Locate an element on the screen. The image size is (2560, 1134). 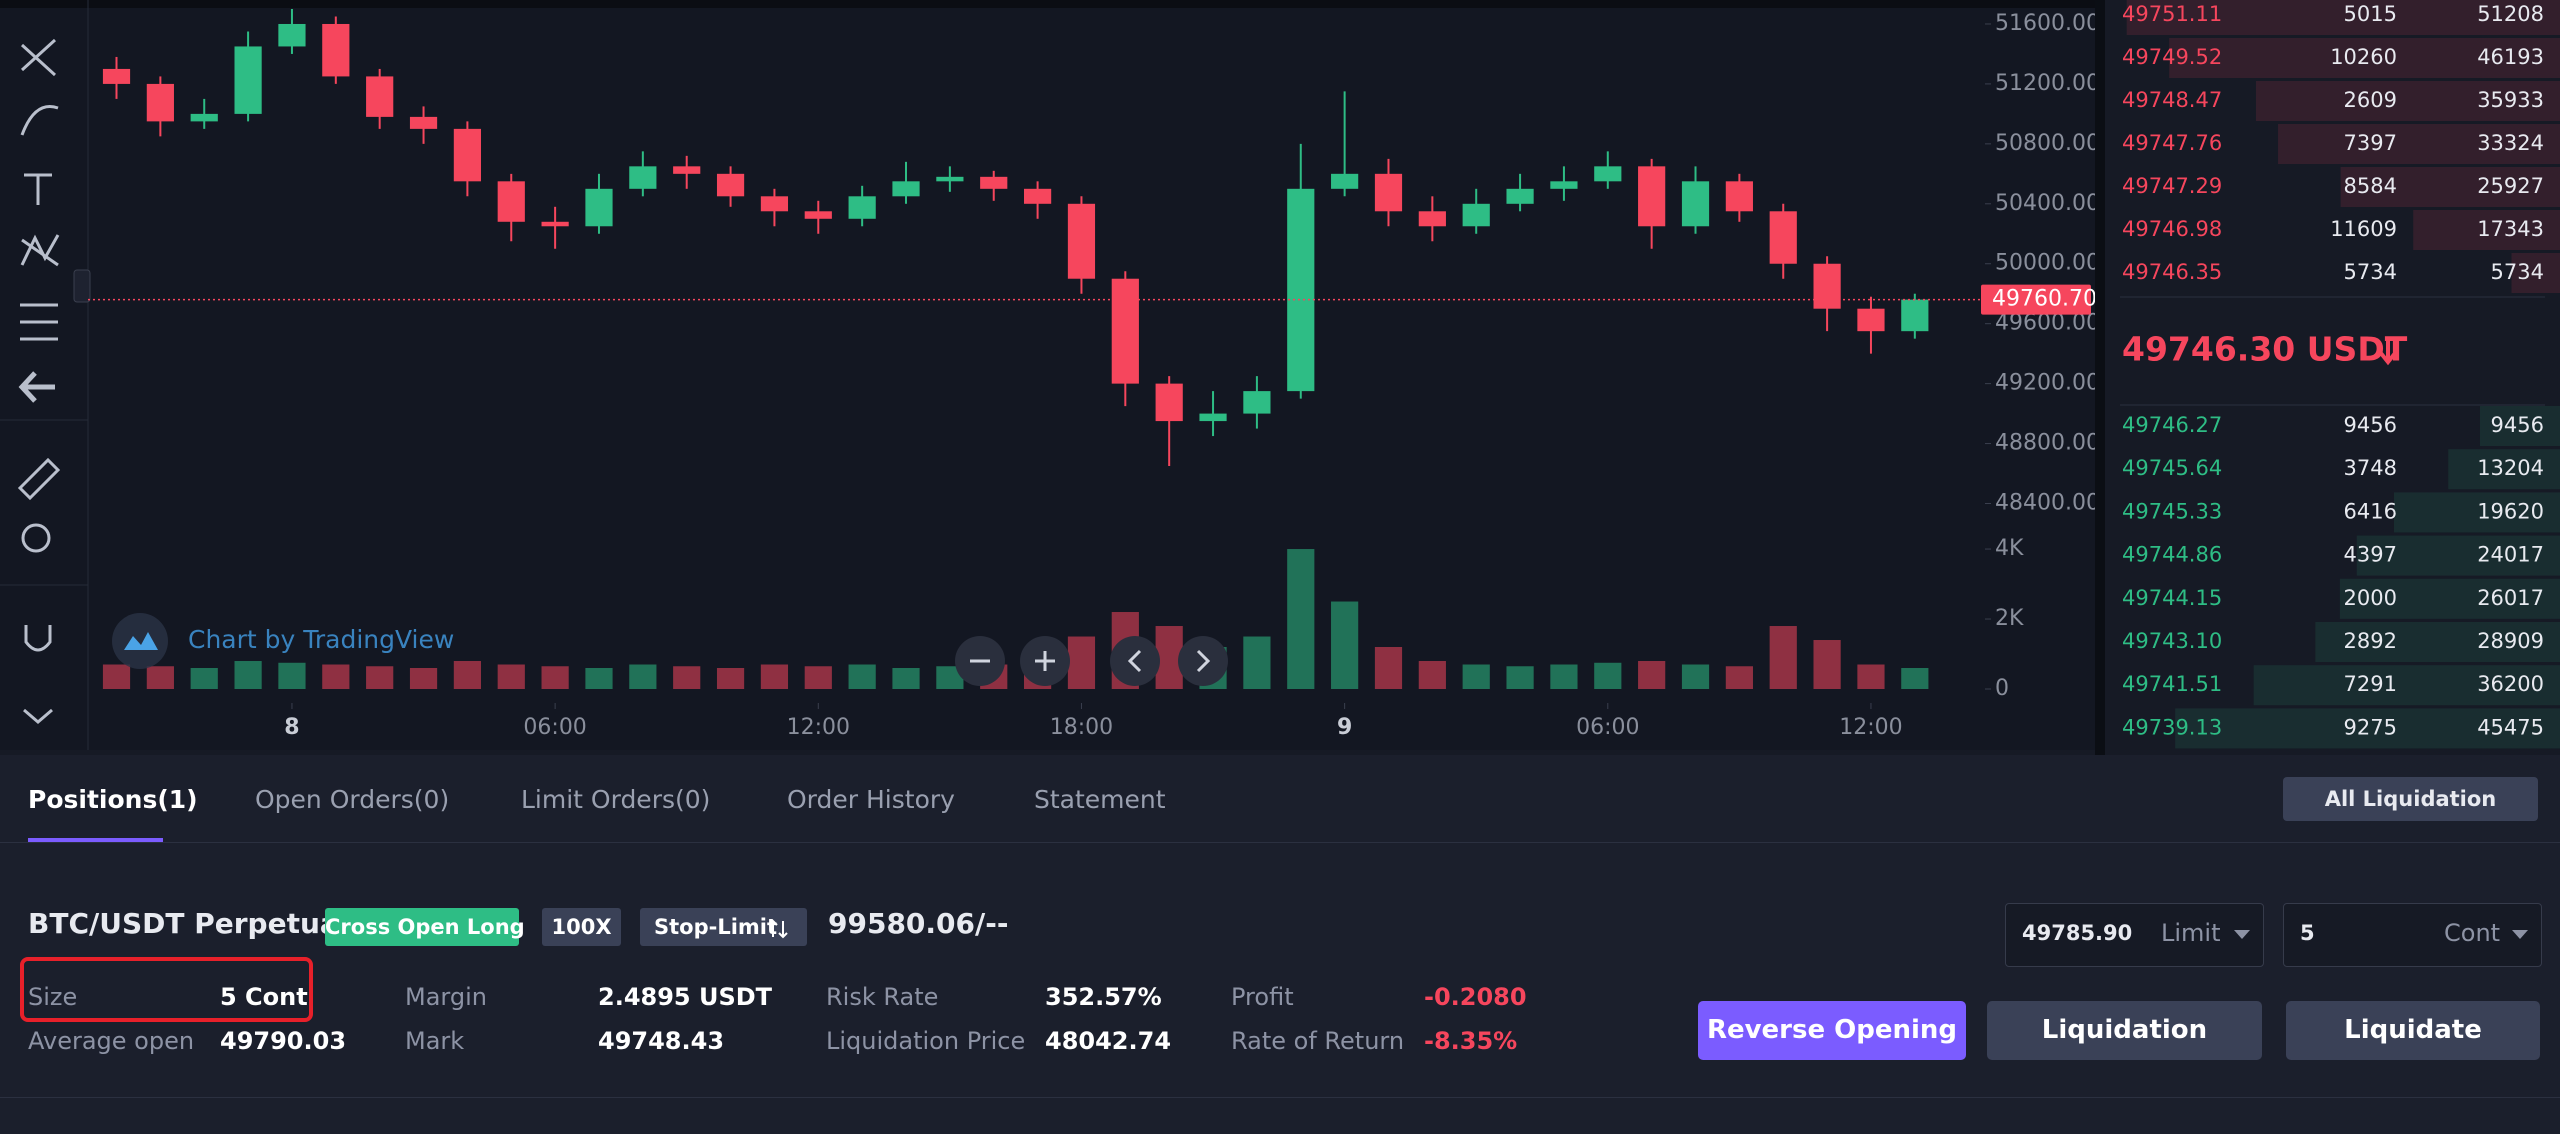
book-price: 49747.29 is located at coordinates (2172, 186).